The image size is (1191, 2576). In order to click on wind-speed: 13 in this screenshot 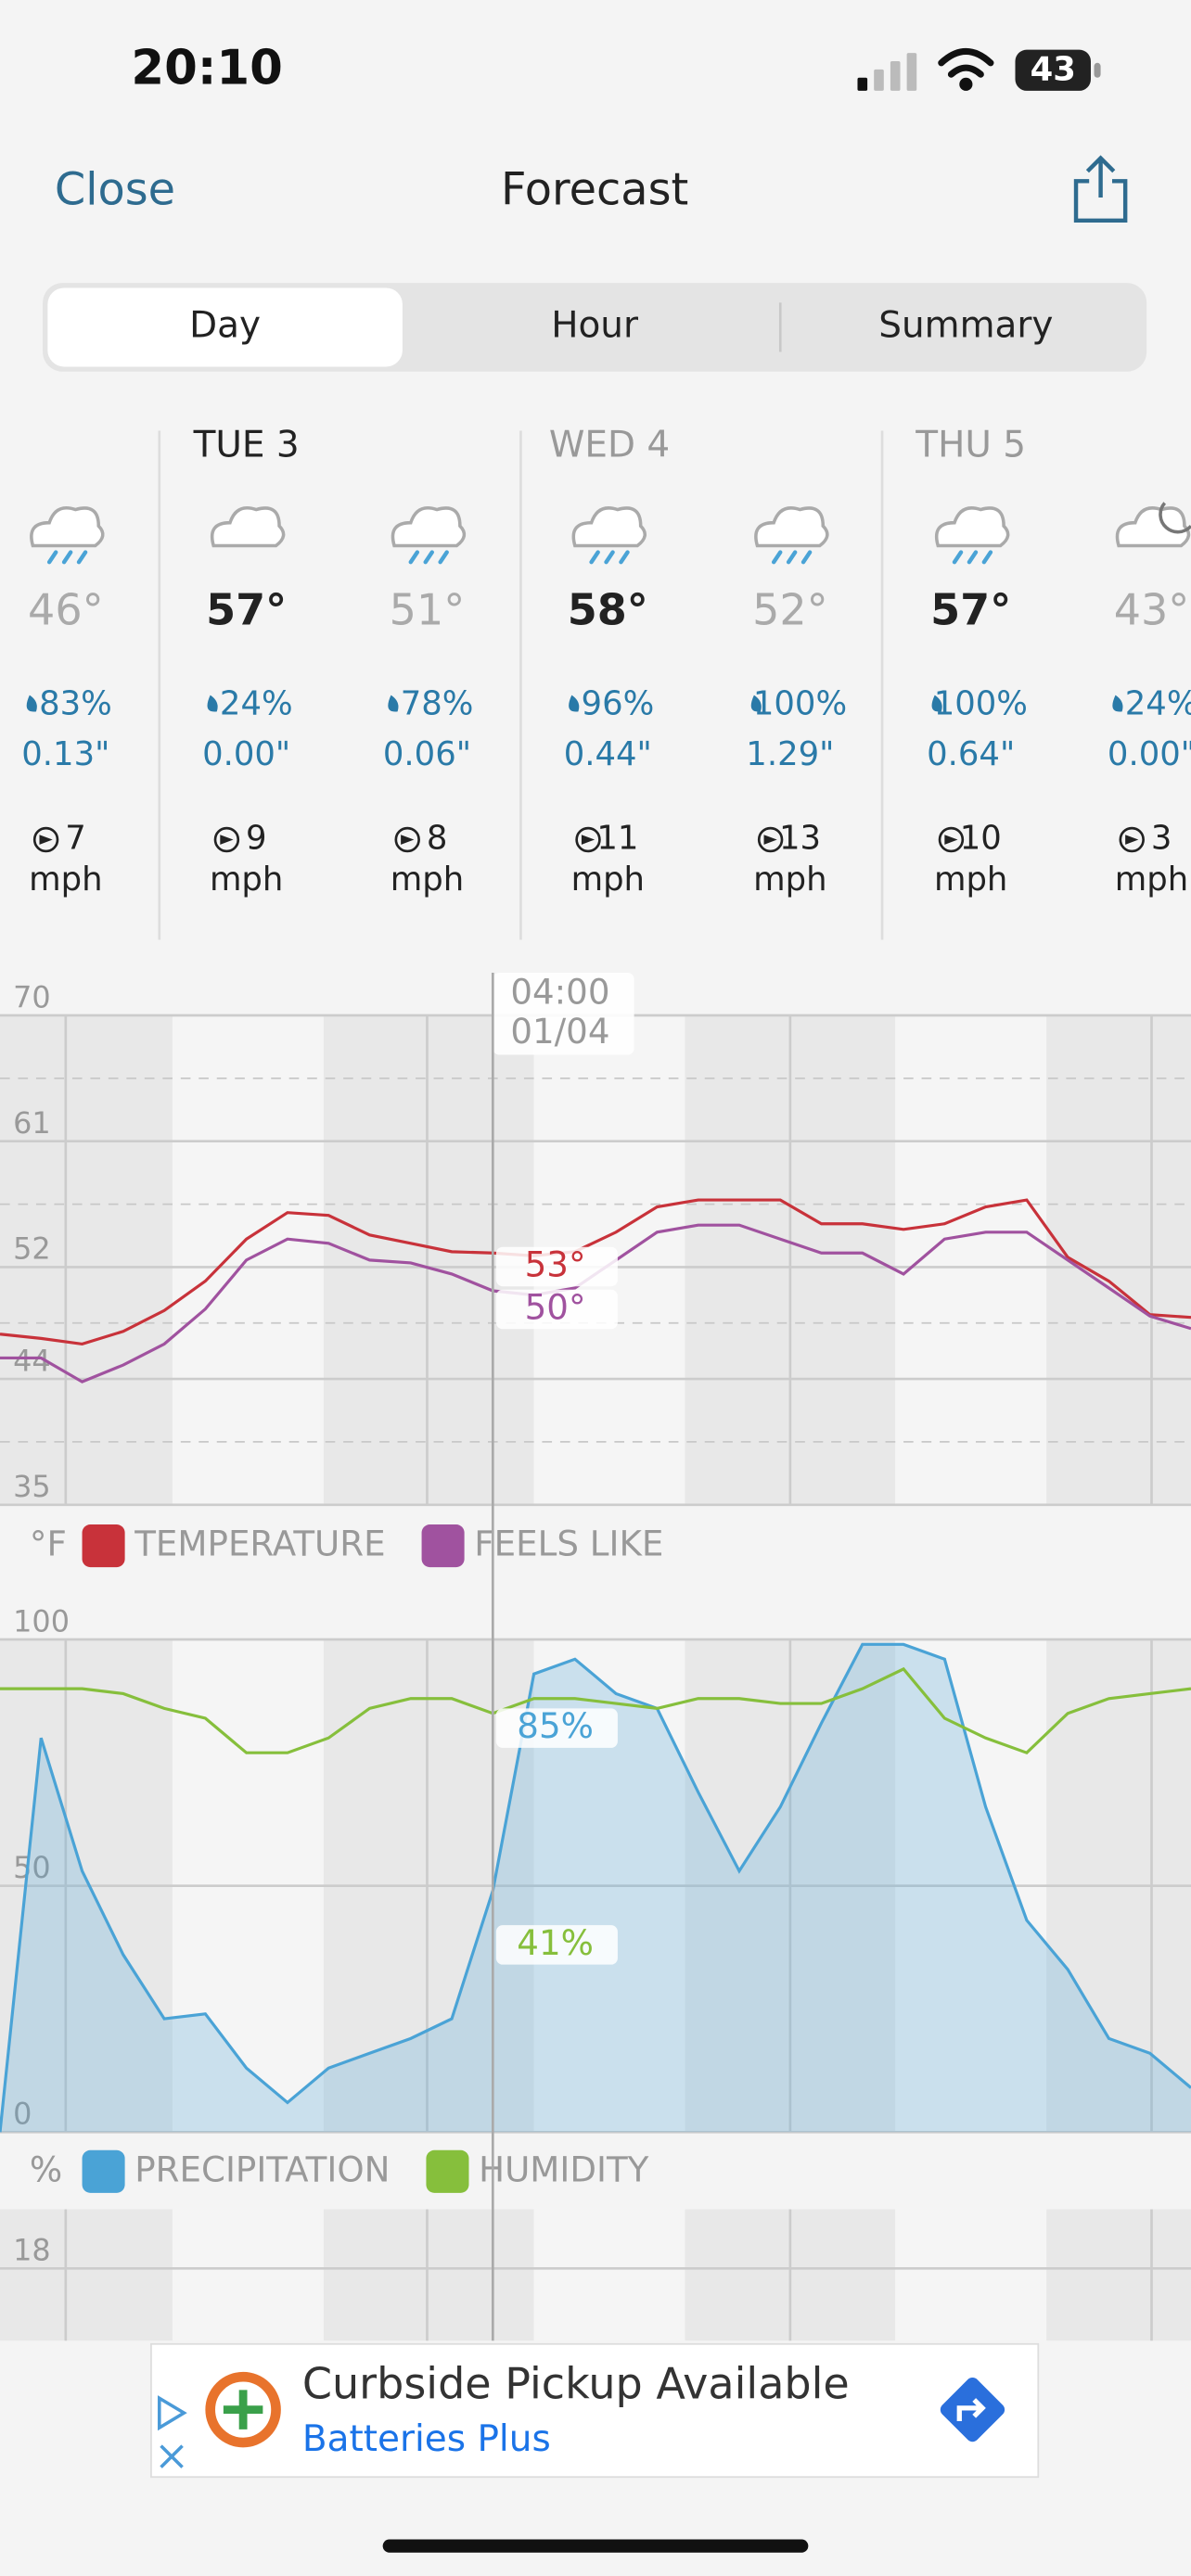, I will do `click(800, 839)`.